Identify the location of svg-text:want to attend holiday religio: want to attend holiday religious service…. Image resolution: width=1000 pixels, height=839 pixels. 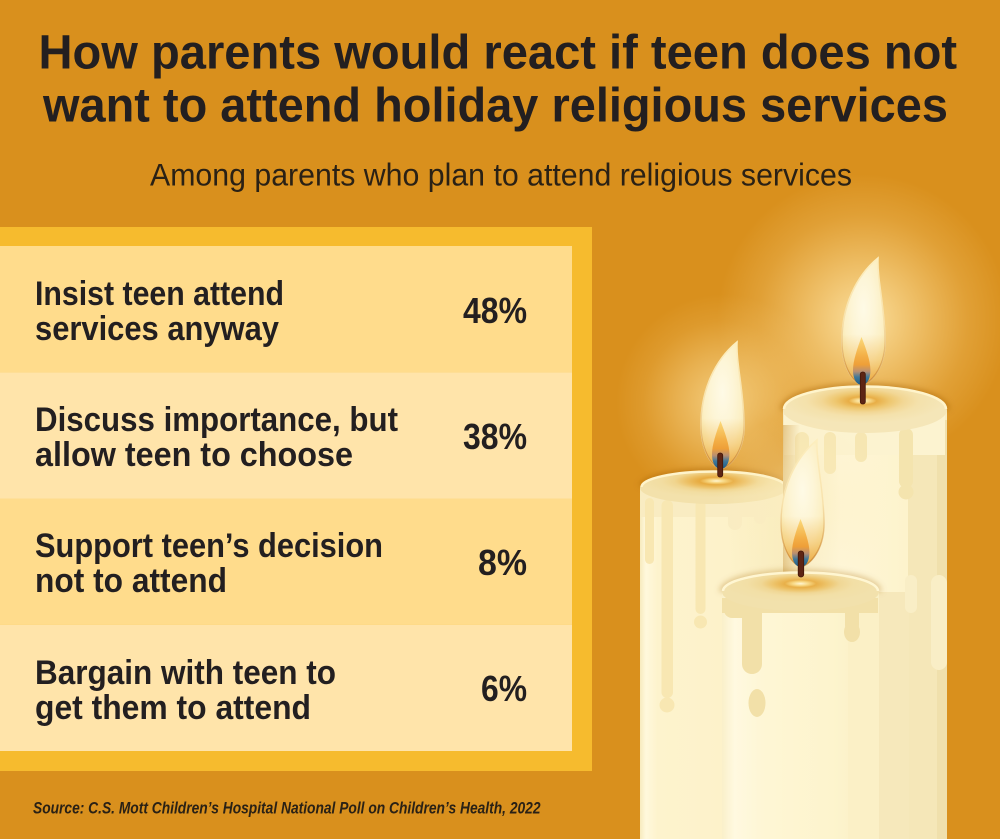
(495, 106).